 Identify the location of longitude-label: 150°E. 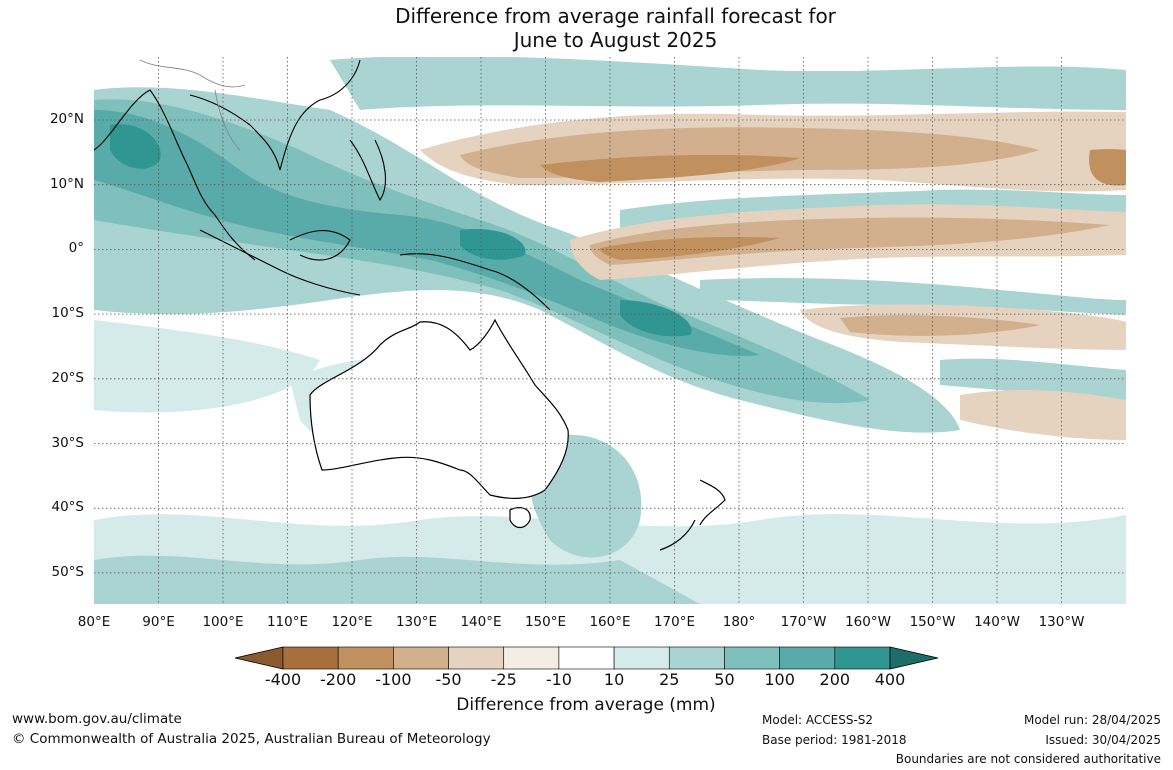
(545, 622).